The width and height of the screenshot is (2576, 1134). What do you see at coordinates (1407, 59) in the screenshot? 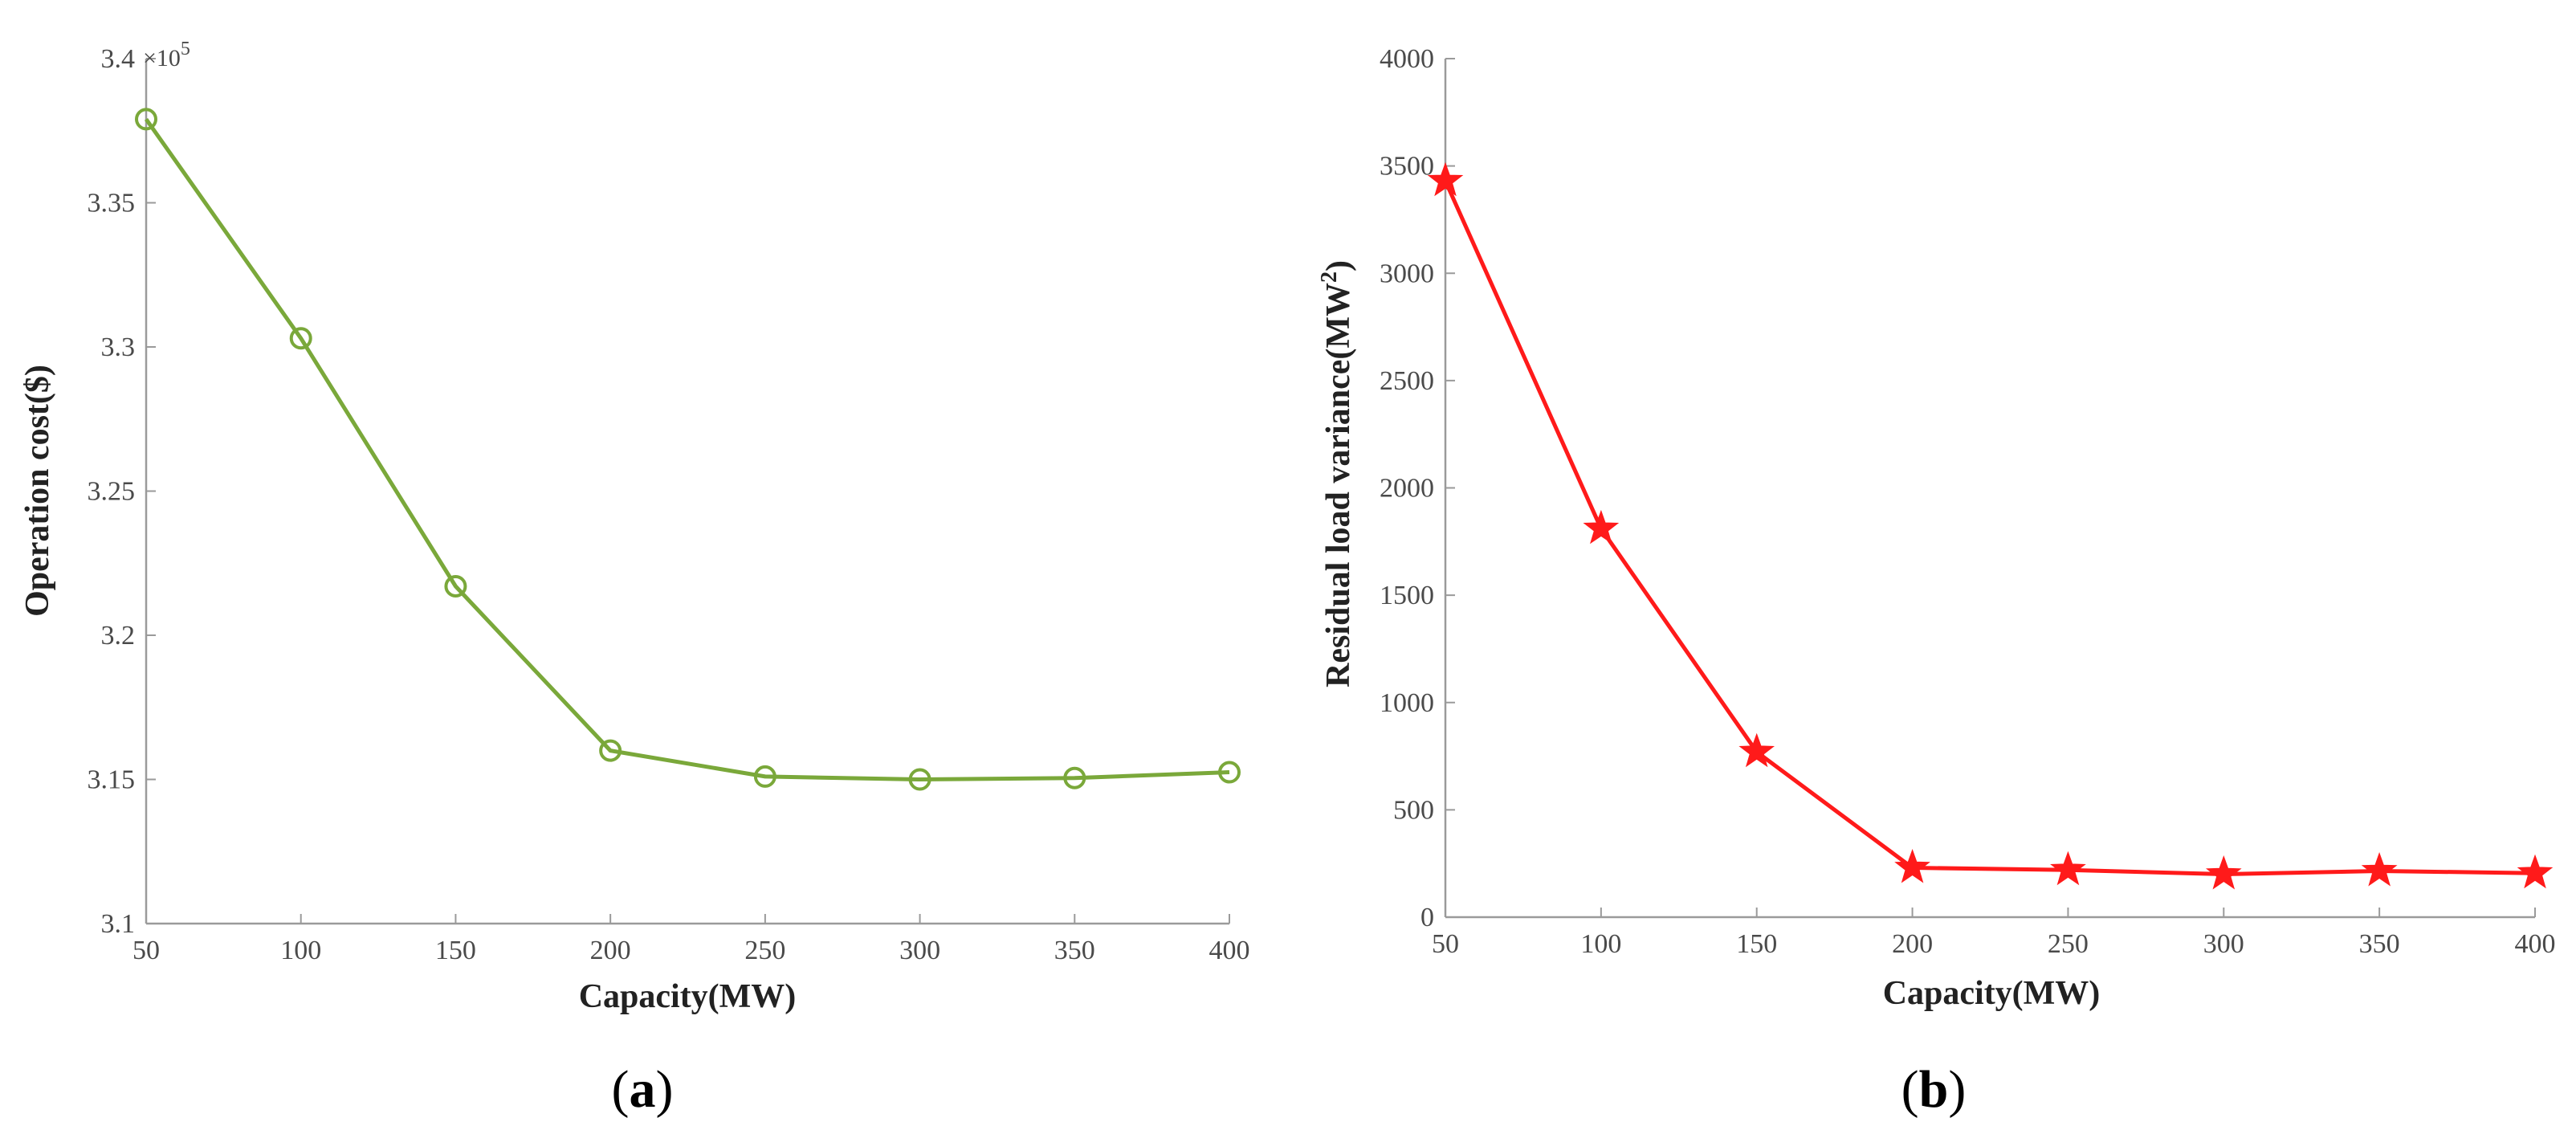
I see `y-tick-label: 4000` at bounding box center [1407, 59].